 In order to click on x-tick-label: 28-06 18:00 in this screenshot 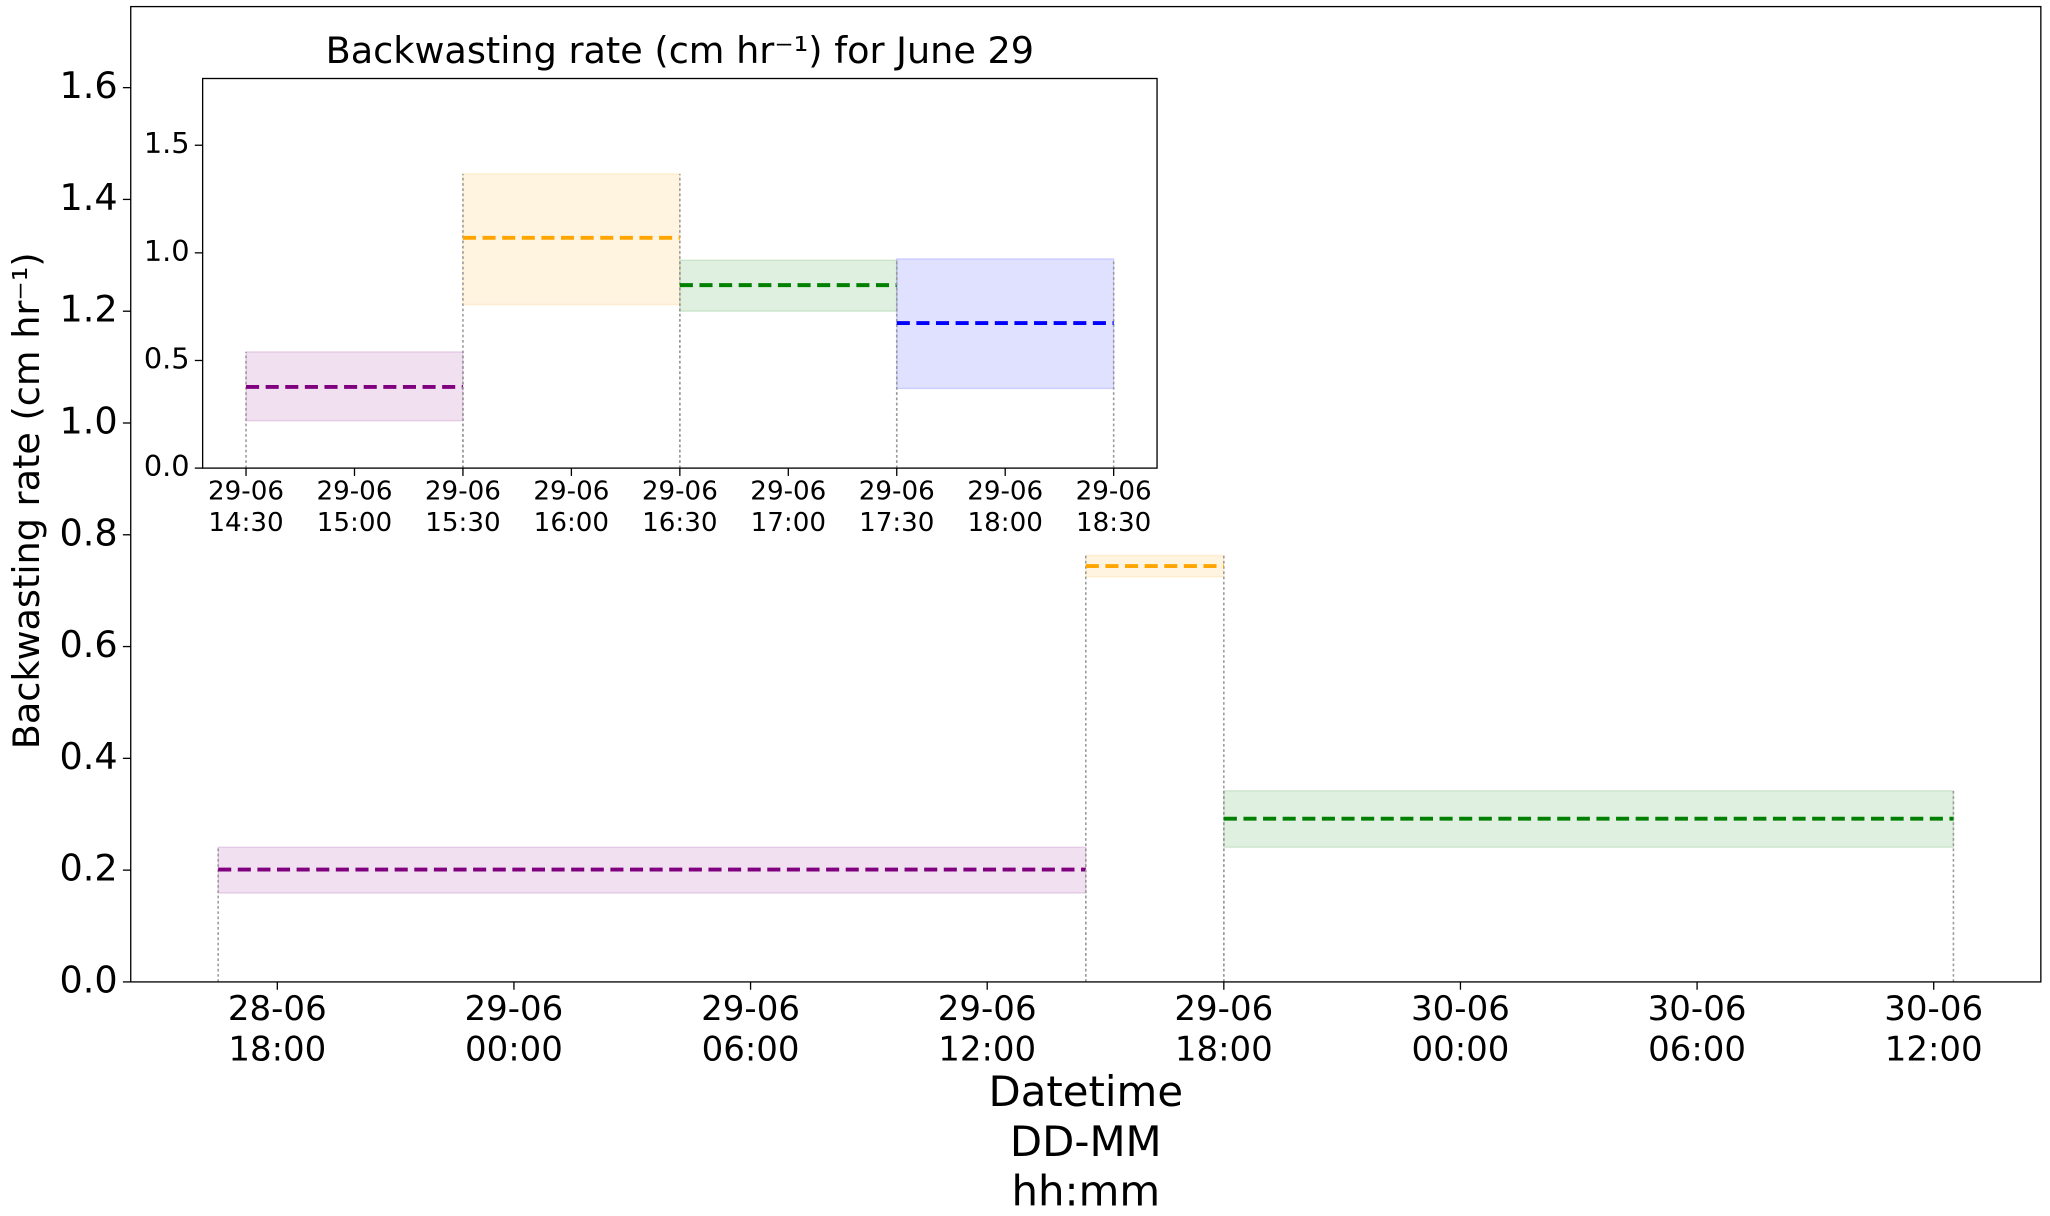, I will do `click(277, 1029)`.